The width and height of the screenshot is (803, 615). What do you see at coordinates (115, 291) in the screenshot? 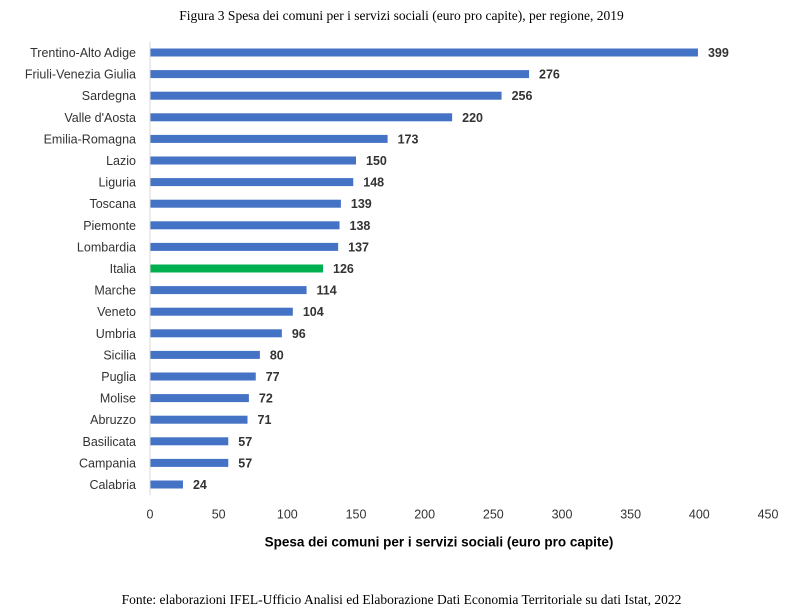
I see `category-label-marche: Marche` at bounding box center [115, 291].